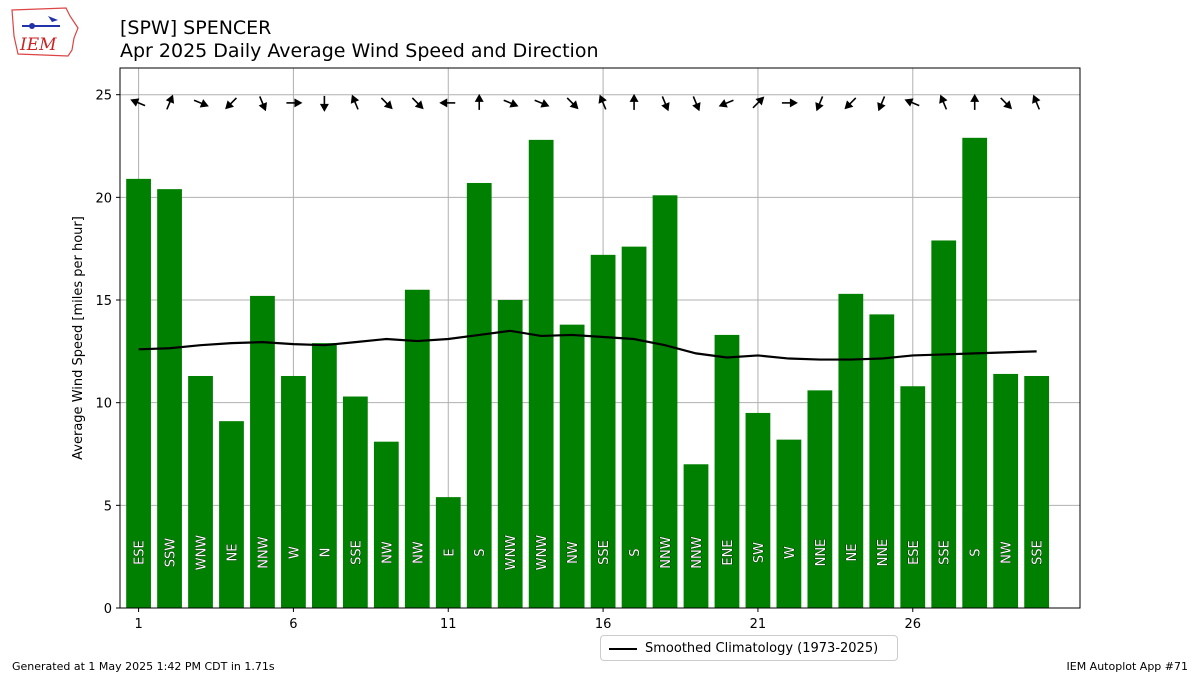 This screenshot has width=1200, height=675. What do you see at coordinates (758, 624) in the screenshot?
I see `x-tick-label: 21` at bounding box center [758, 624].